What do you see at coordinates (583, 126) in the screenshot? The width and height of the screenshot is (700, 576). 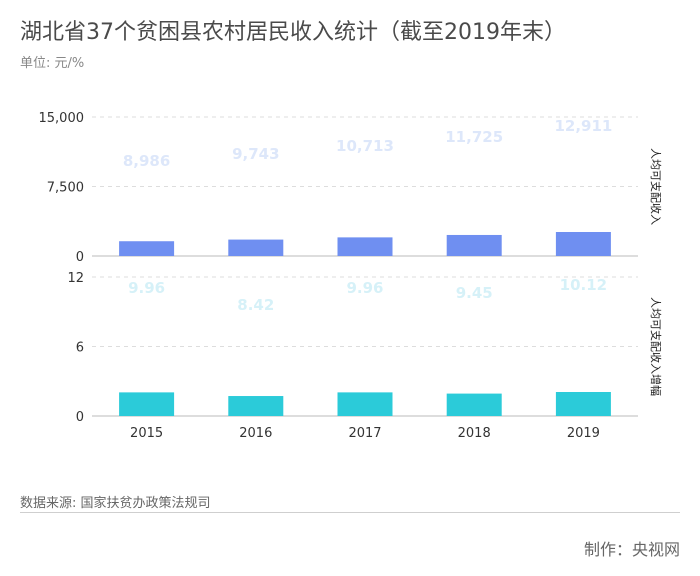 I see `income-data-label: 12,911` at bounding box center [583, 126].